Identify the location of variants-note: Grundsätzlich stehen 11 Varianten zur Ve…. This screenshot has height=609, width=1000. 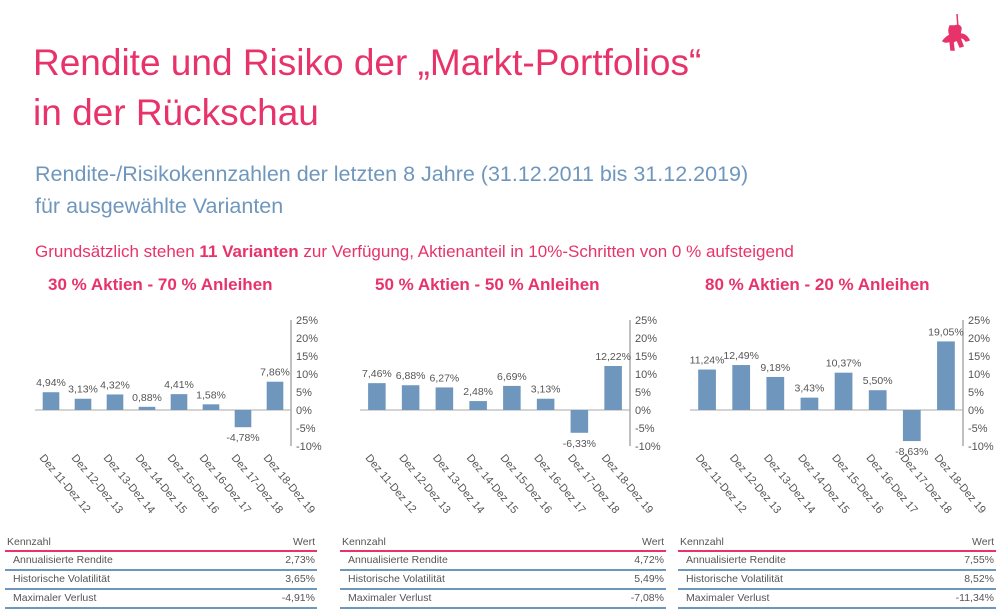
(414, 252).